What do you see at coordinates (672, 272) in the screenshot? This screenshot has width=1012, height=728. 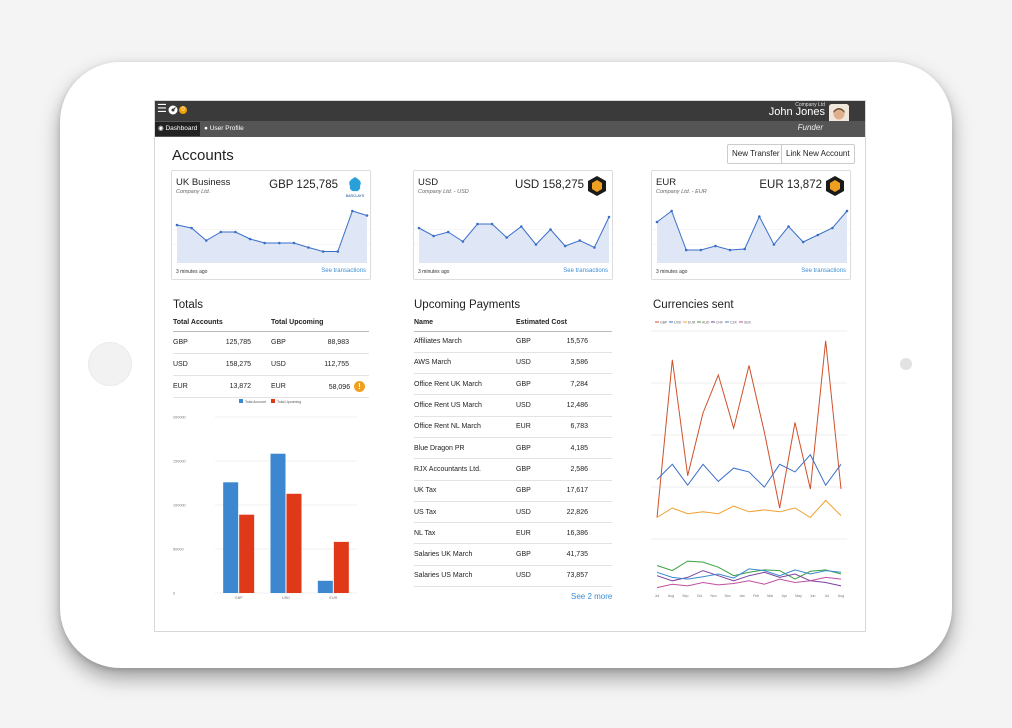 I see `last-updated: 3 minutes ago` at bounding box center [672, 272].